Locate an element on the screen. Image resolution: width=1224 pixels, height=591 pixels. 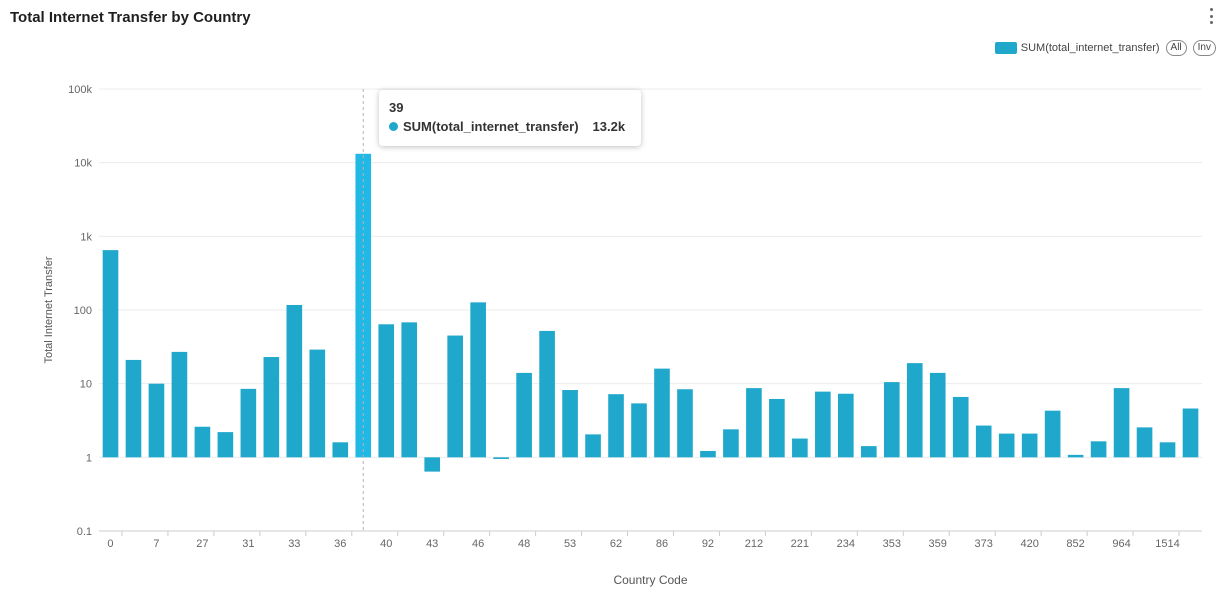
x-tick-label: 43 is located at coordinates (432, 544).